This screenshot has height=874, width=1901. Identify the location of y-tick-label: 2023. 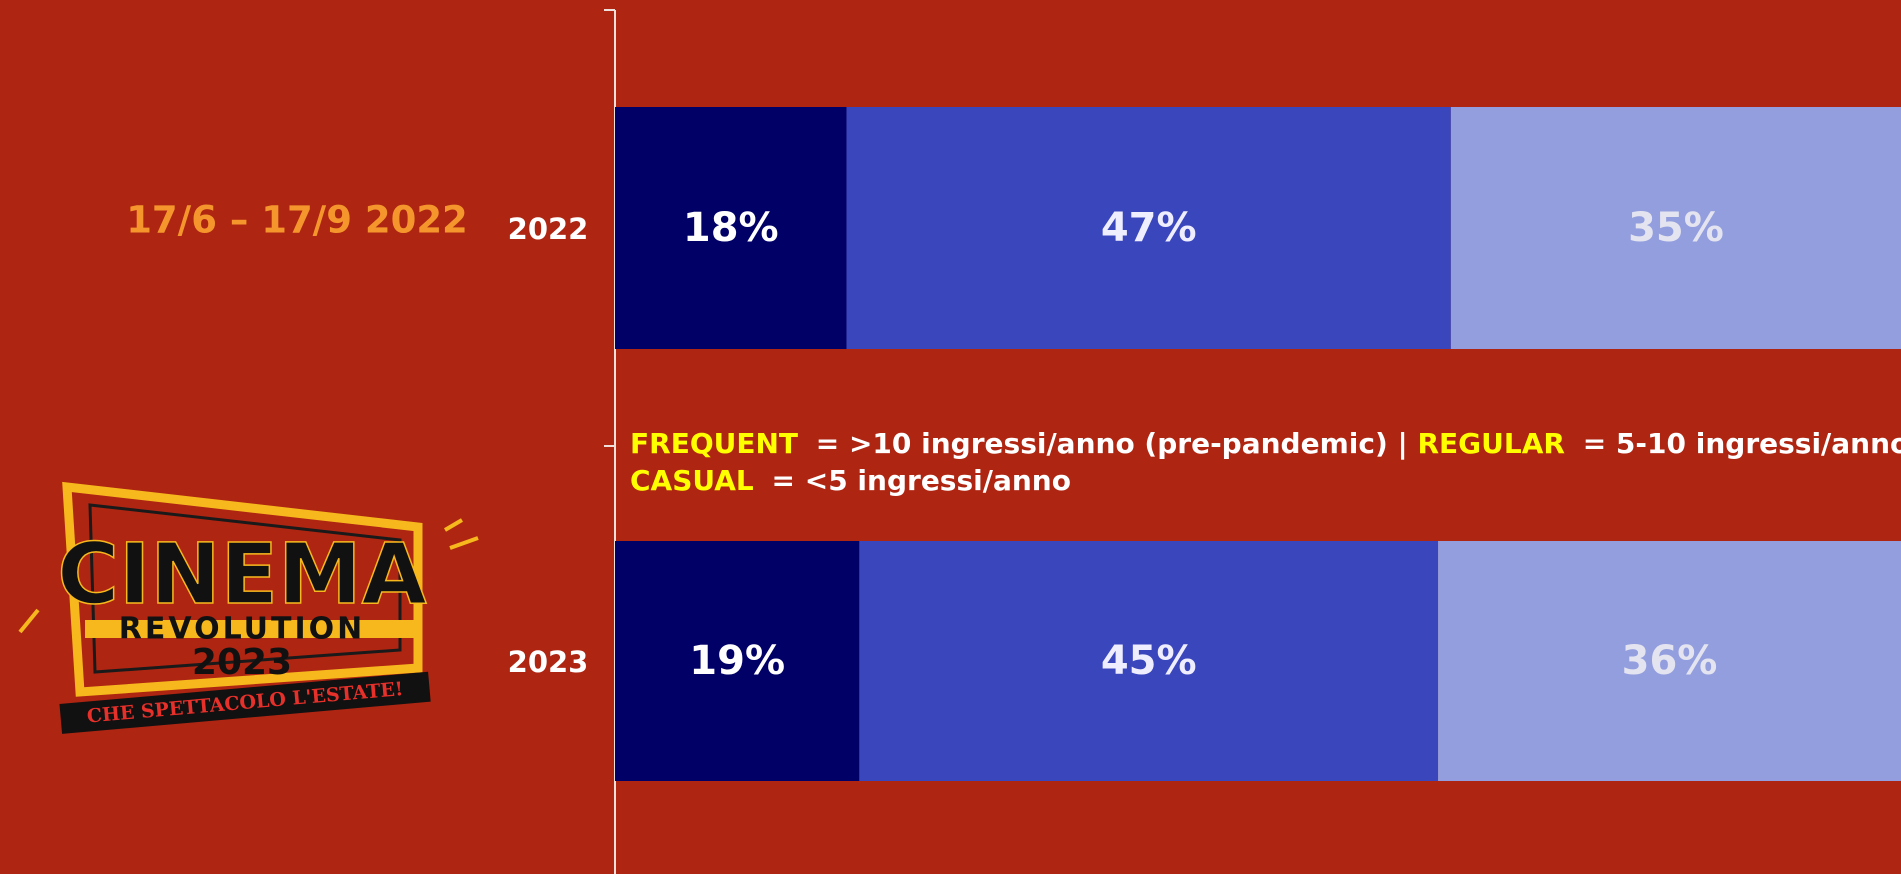
(548, 662).